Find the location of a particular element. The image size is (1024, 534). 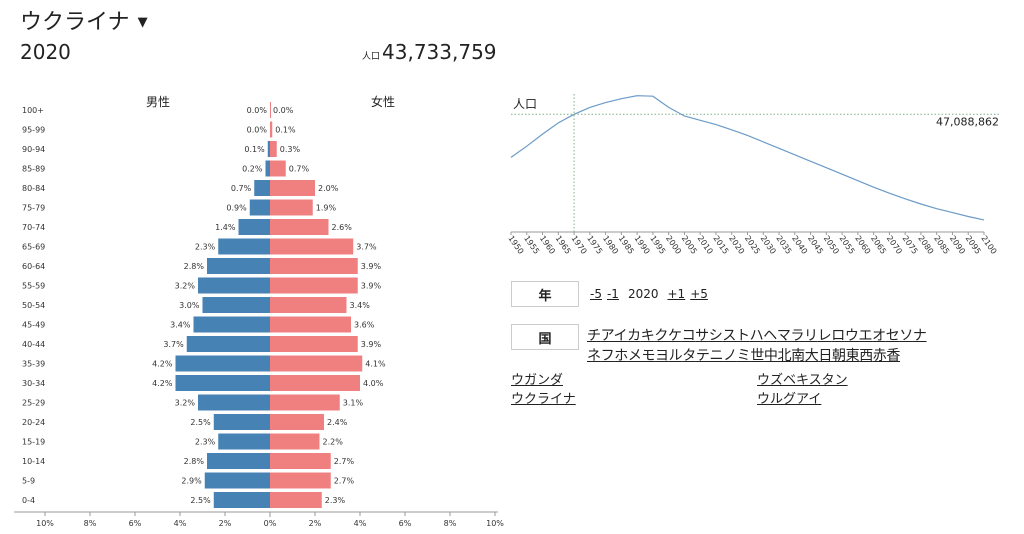

age-label-40-44: 40-44 is located at coordinates (33, 344).